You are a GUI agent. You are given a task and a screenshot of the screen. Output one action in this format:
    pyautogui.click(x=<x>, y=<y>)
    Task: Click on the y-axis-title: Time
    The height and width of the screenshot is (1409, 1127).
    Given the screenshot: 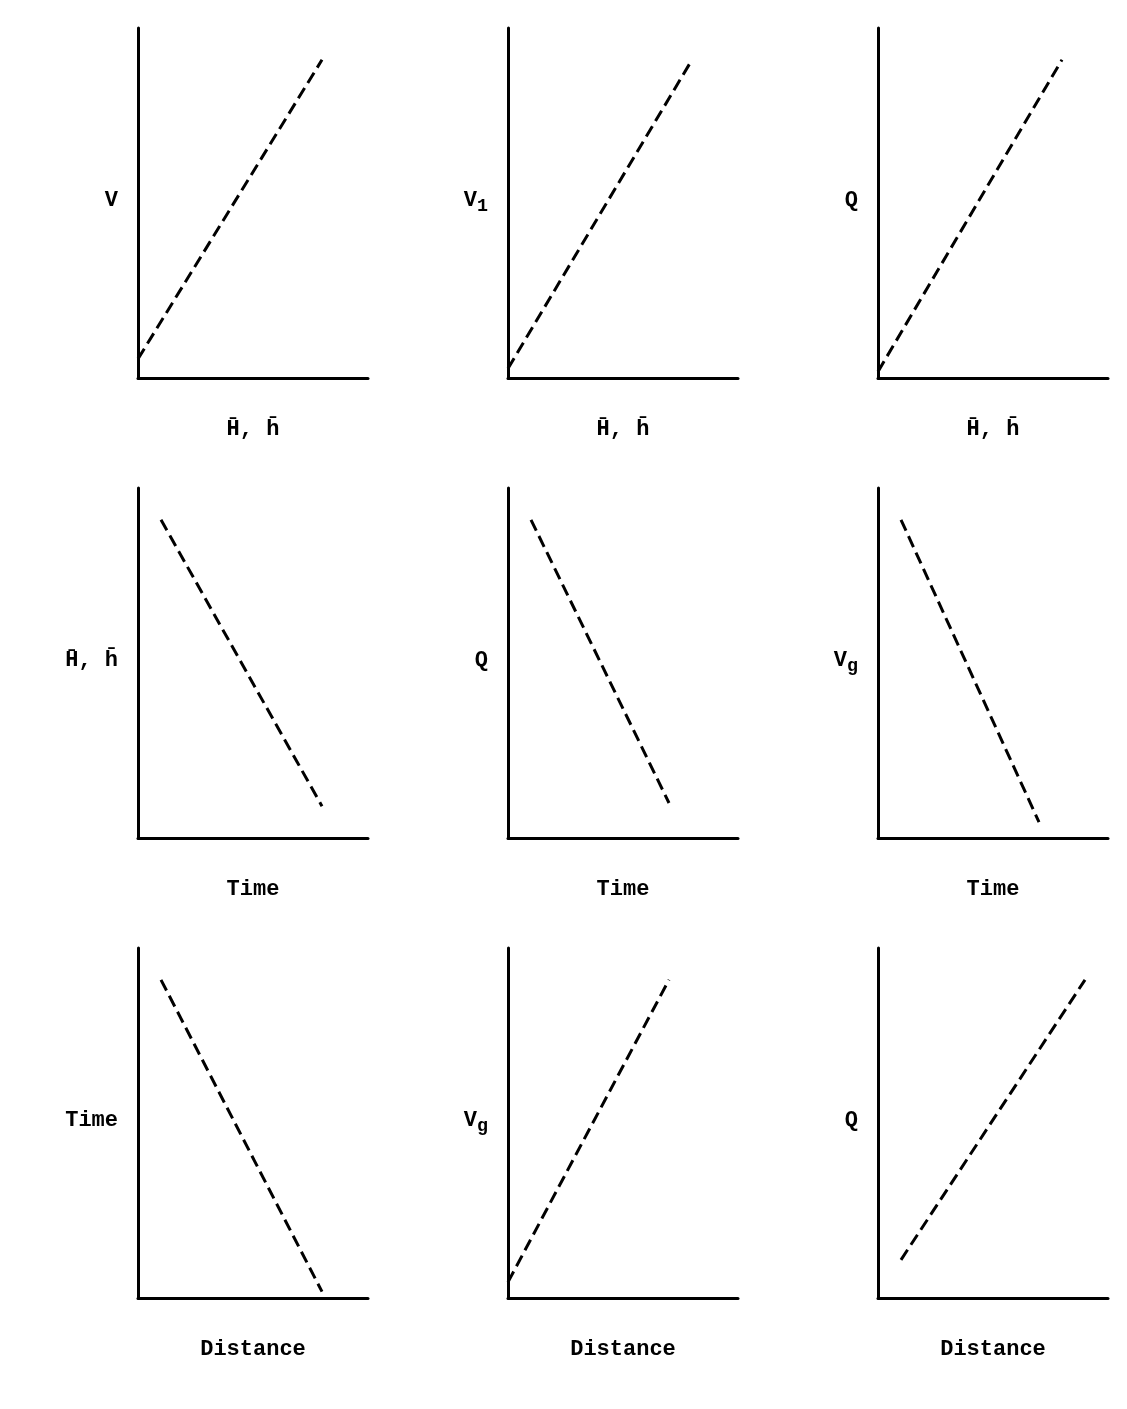 What is the action you would take?
    pyautogui.click(x=91, y=1120)
    